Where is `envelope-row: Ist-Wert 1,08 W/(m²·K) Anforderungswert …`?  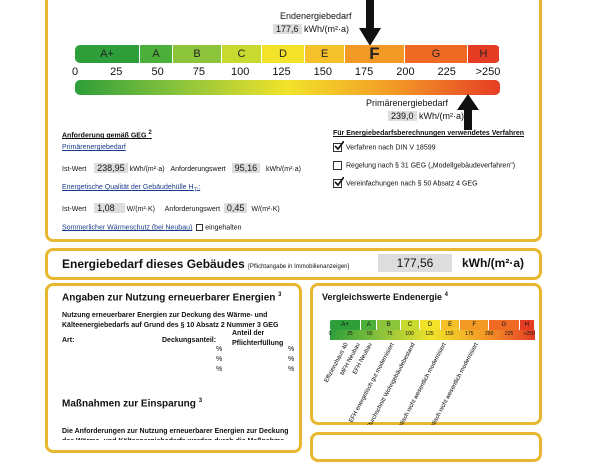
envelope-row: Ist-Wert 1,08 W/(m²·K) Anforderungswert … is located at coordinates (171, 208).